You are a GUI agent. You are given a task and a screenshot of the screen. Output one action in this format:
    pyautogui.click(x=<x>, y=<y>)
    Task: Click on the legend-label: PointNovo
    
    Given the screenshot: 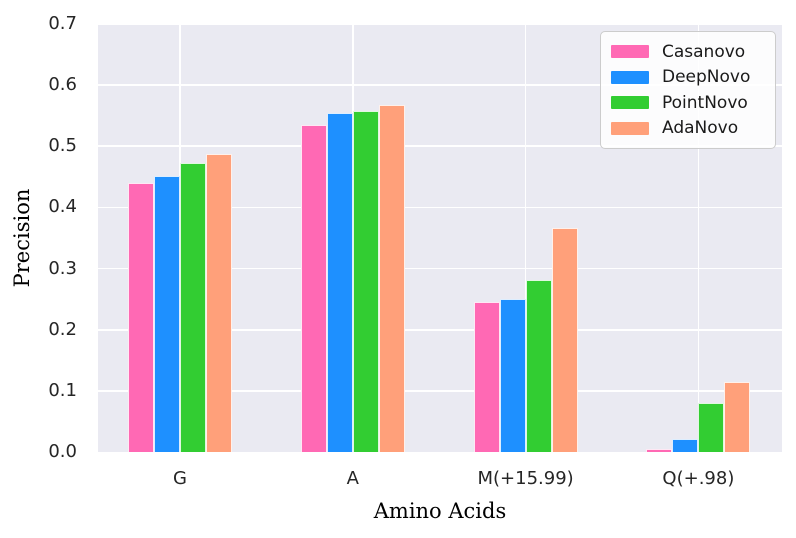 What is the action you would take?
    pyautogui.click(x=705, y=102)
    